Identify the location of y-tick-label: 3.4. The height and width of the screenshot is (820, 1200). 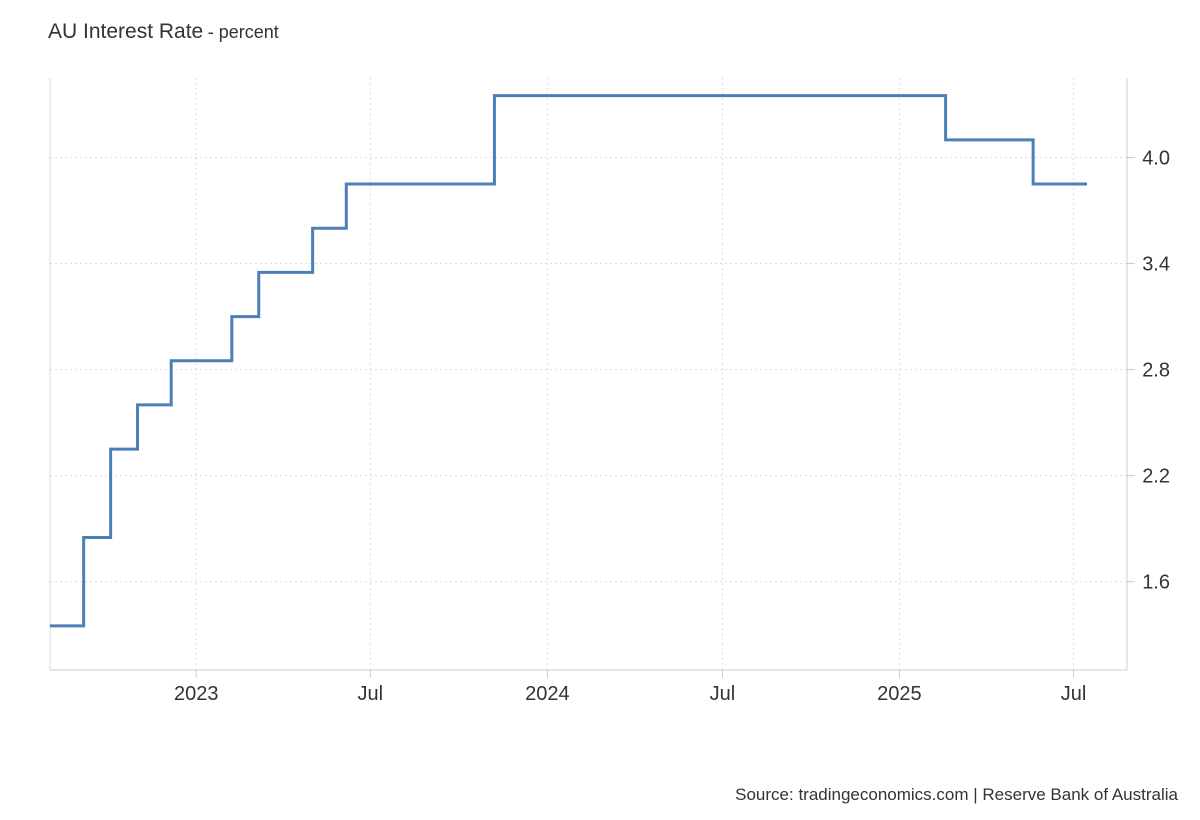
(1156, 265).